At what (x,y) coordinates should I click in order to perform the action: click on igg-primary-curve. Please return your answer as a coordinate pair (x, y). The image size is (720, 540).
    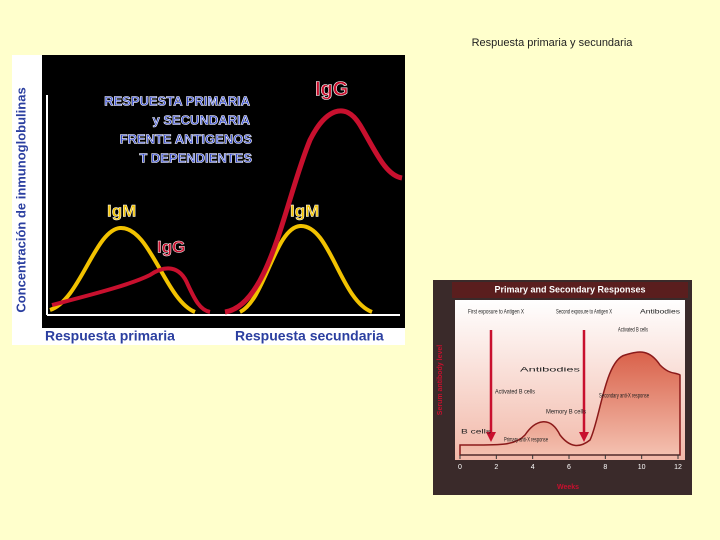
    Looking at the image, I should click on (131, 290).